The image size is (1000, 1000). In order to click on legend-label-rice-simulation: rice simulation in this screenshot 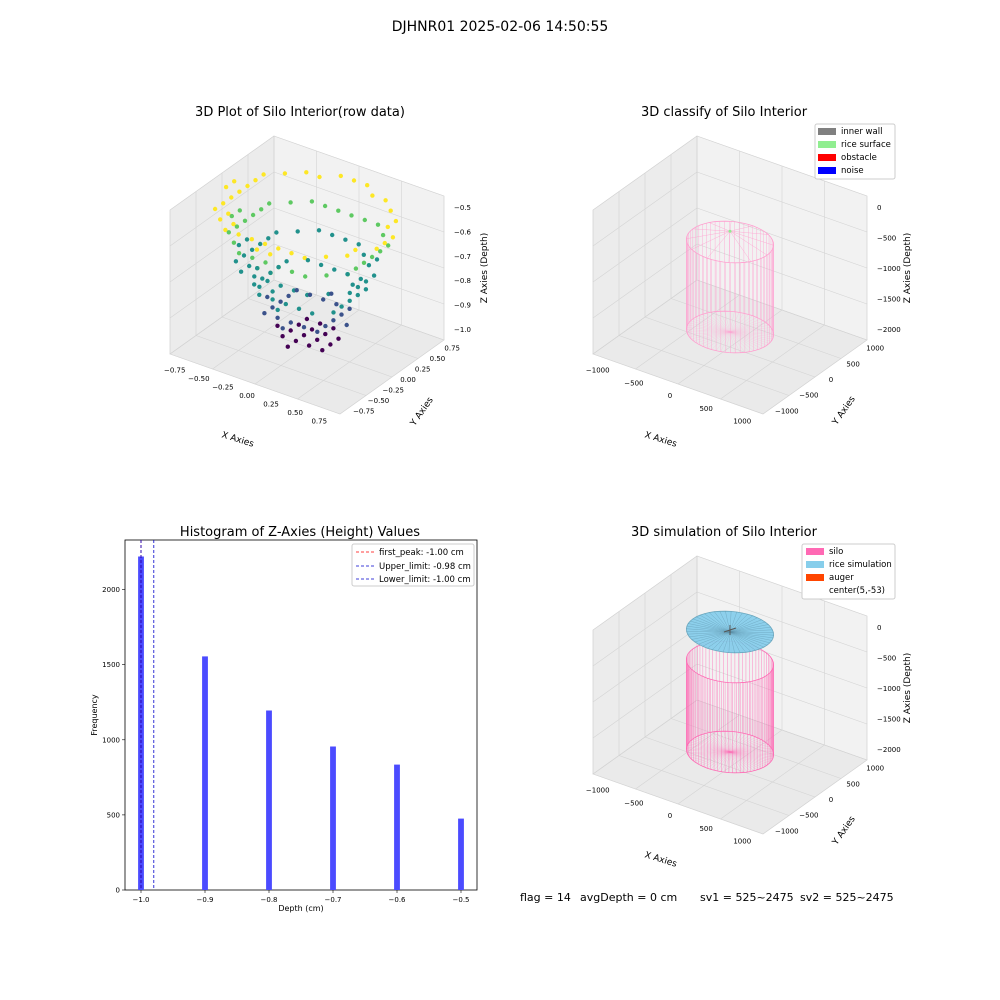, I will do `click(860, 565)`.